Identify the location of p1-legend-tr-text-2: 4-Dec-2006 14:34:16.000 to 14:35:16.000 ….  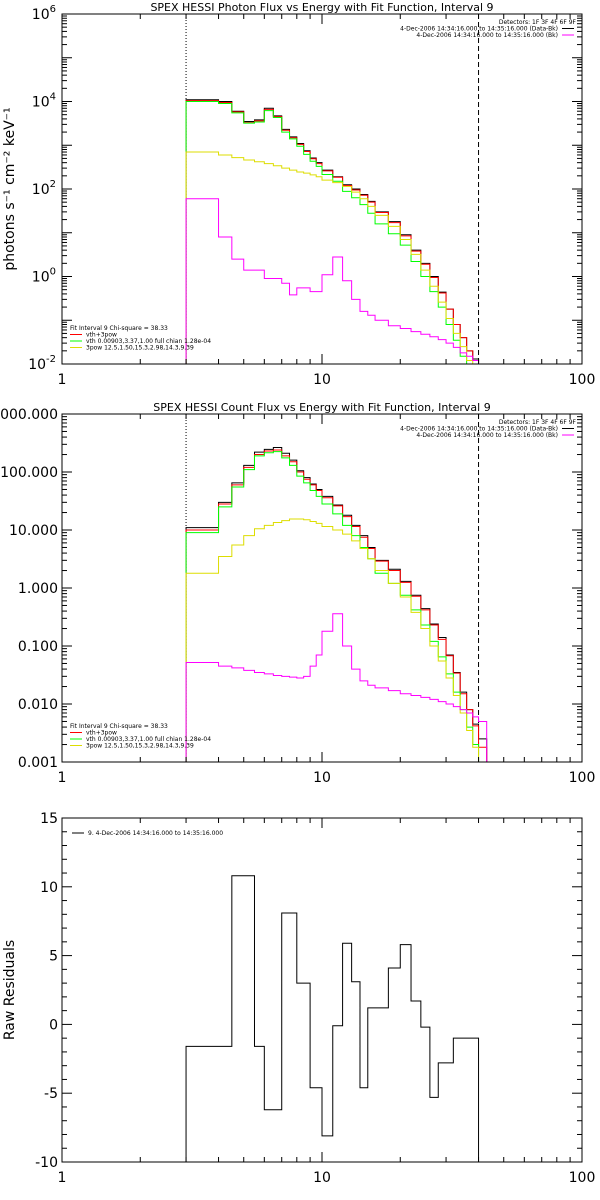
(487, 435).